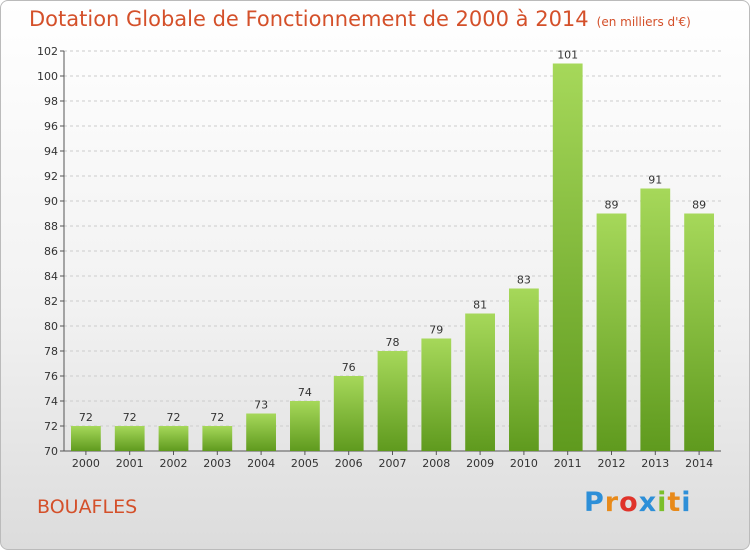 The width and height of the screenshot is (750, 550). I want to click on x-tick-label: 2010, so click(524, 463).